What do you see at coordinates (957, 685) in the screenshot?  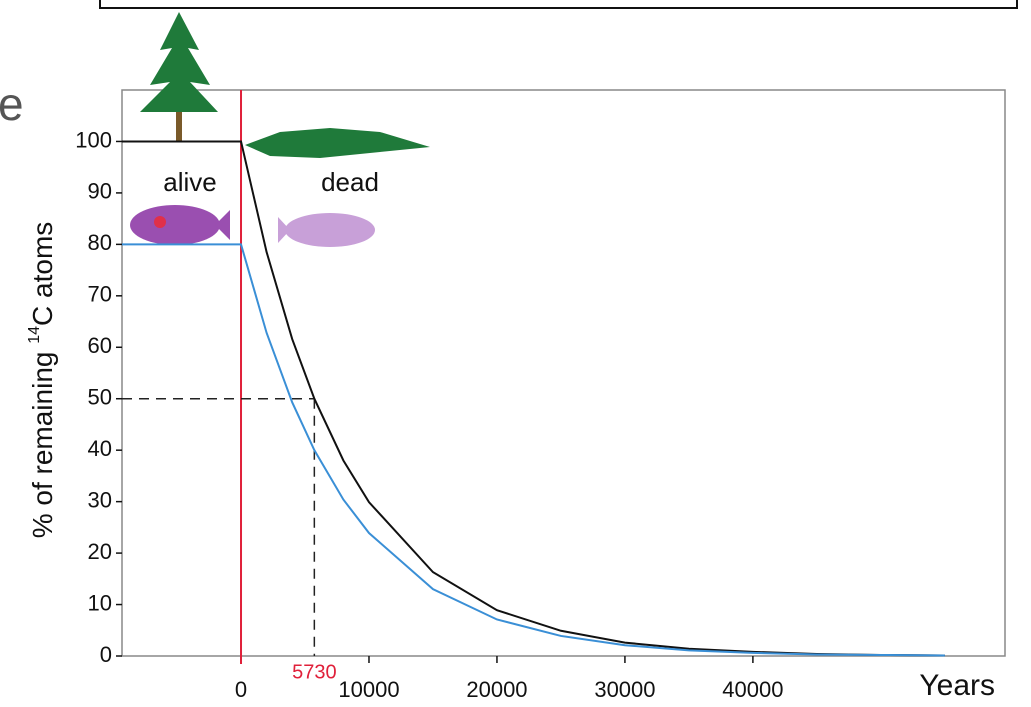 I see `x-axis-label: Years` at bounding box center [957, 685].